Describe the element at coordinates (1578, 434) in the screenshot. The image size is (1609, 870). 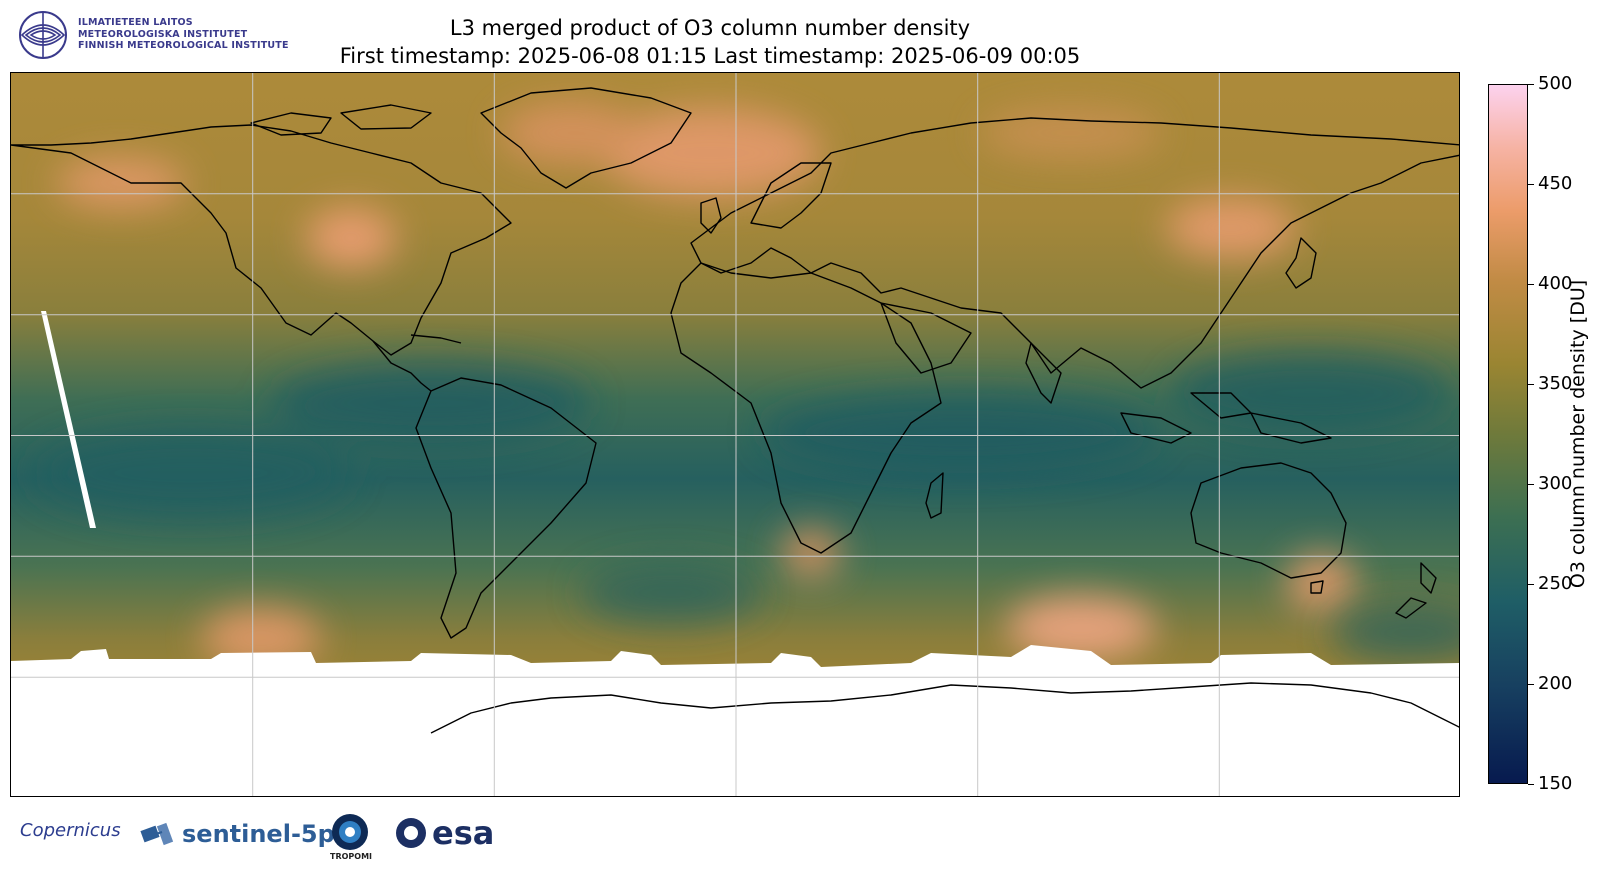
I see `colorbar-label: O3 column number density [DU]` at that location.